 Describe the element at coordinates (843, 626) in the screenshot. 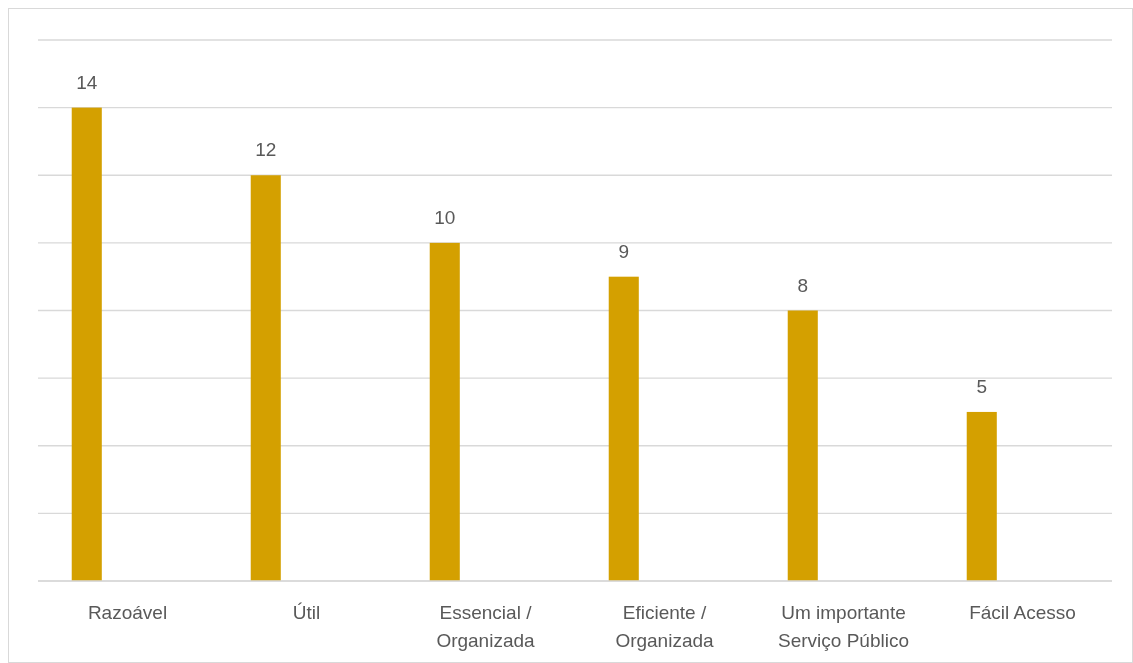

I see `x-tick-label: Um importante Serviço Público` at that location.